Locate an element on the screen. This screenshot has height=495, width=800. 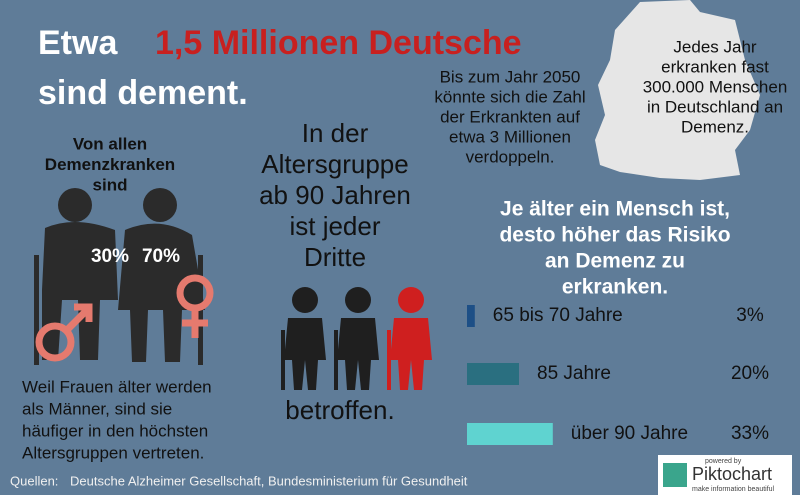
value-label: 33% is located at coordinates (750, 433).